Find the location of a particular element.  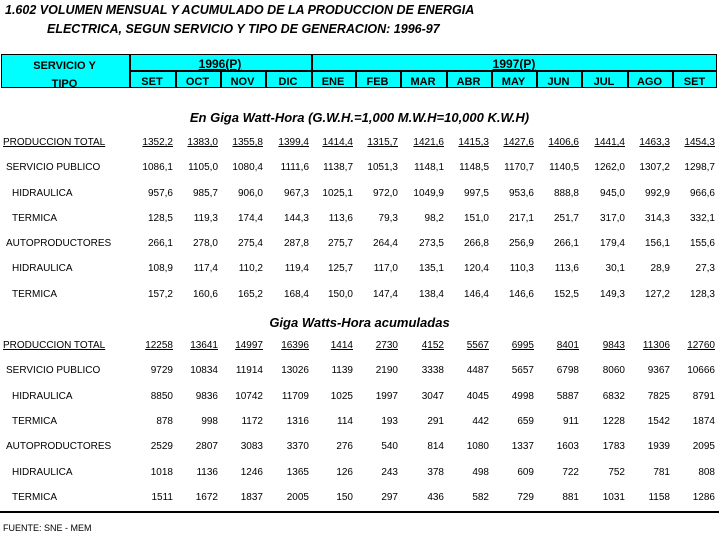

table-cell: 5567 is located at coordinates (477, 345).